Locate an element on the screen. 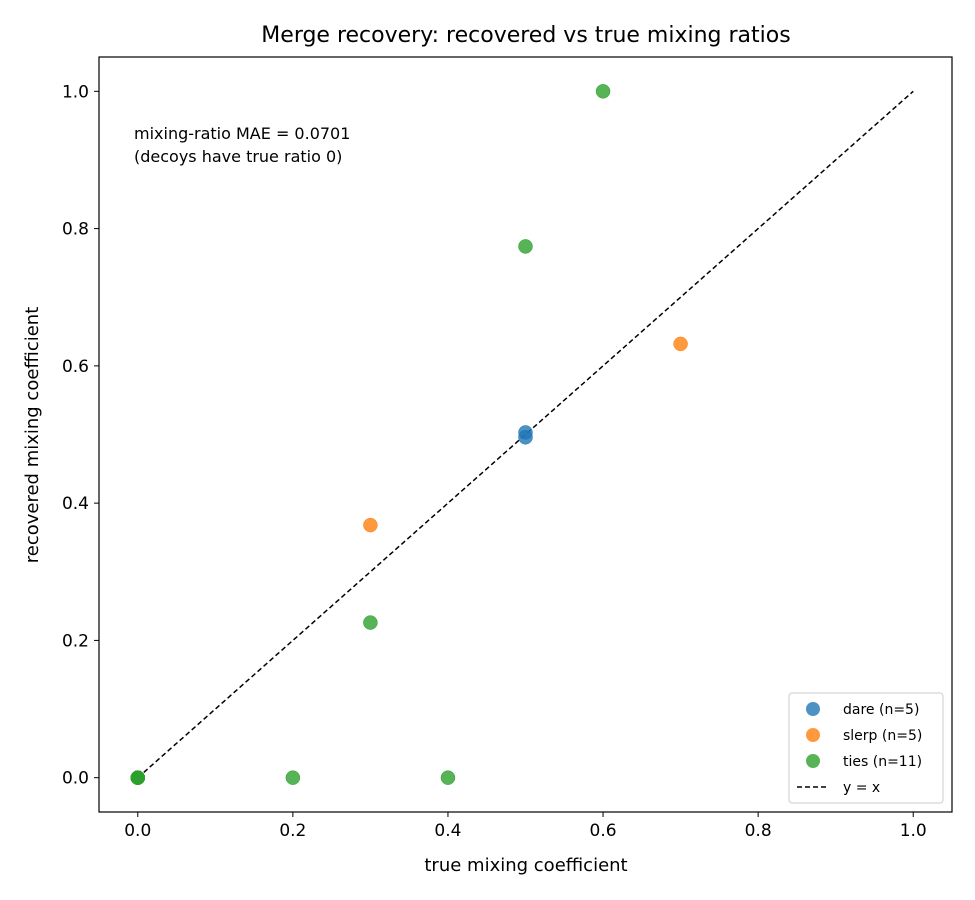  x-tick-label: 0.6 is located at coordinates (603, 831).